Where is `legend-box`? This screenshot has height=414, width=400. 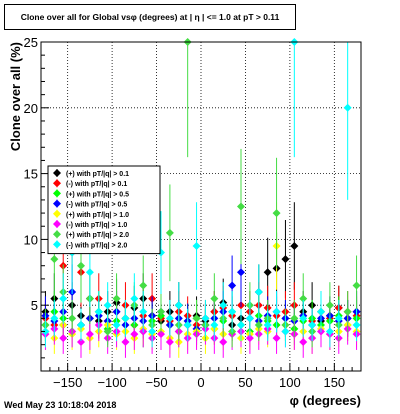
legend-box is located at coordinates (104, 210).